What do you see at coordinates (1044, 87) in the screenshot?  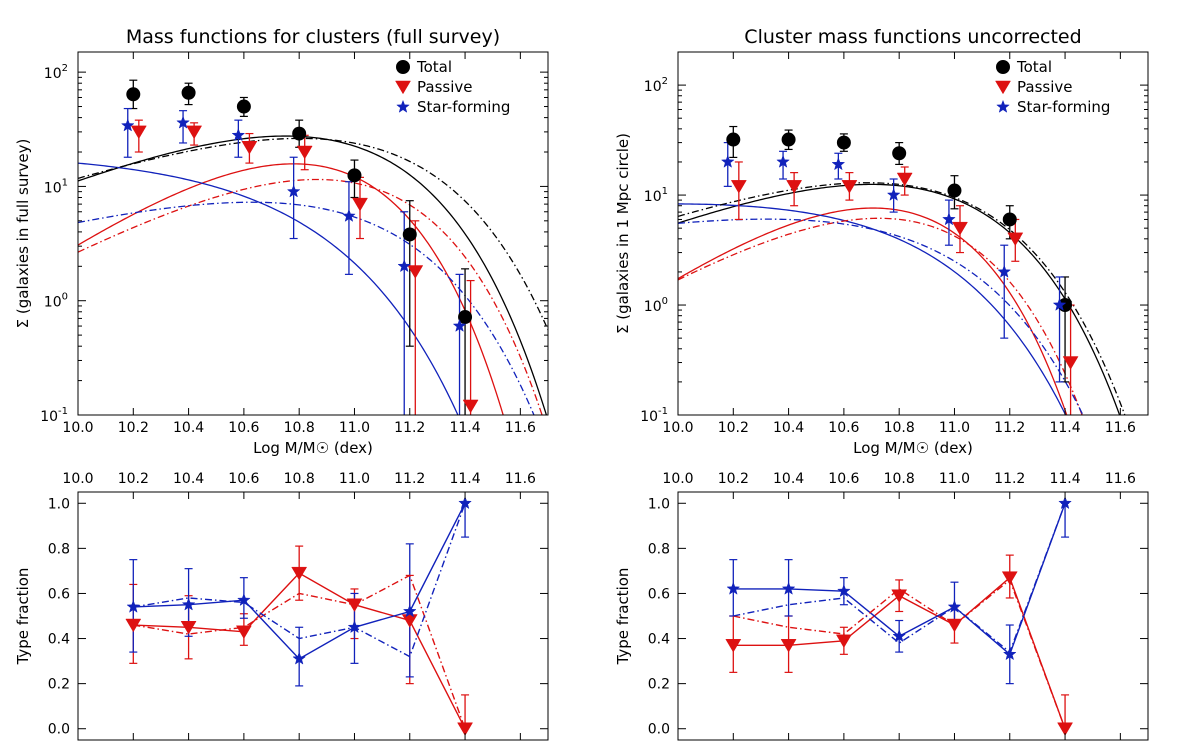 I see `legend-label: Passive` at bounding box center [1044, 87].